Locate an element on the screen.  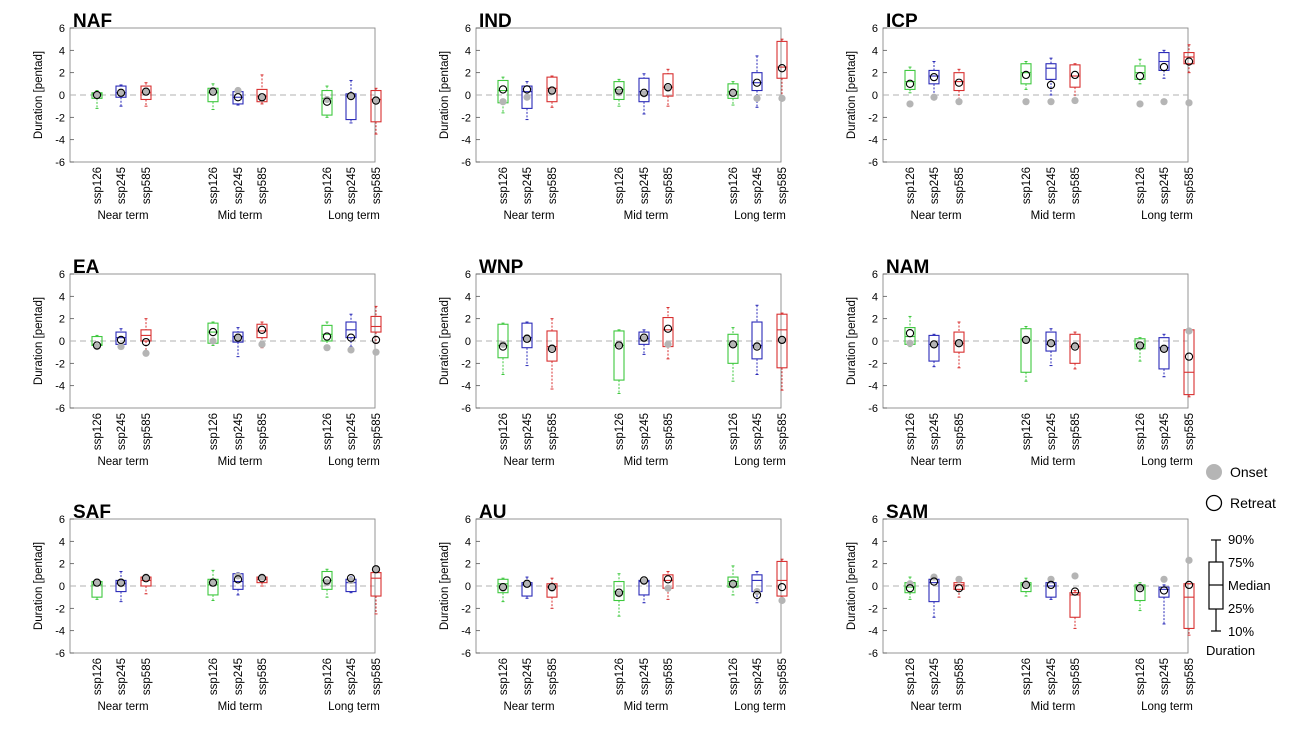
term-label: Long term is located at coordinates (1167, 216).